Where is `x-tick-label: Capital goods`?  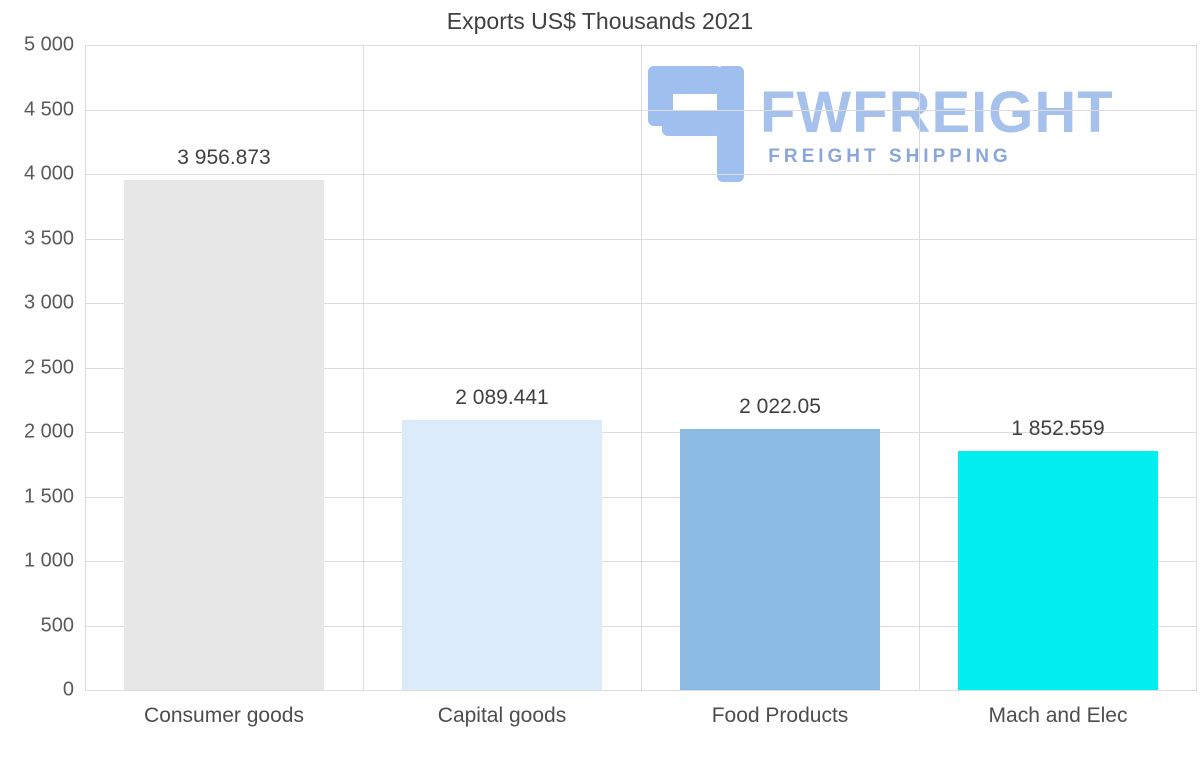 x-tick-label: Capital goods is located at coordinates (502, 715).